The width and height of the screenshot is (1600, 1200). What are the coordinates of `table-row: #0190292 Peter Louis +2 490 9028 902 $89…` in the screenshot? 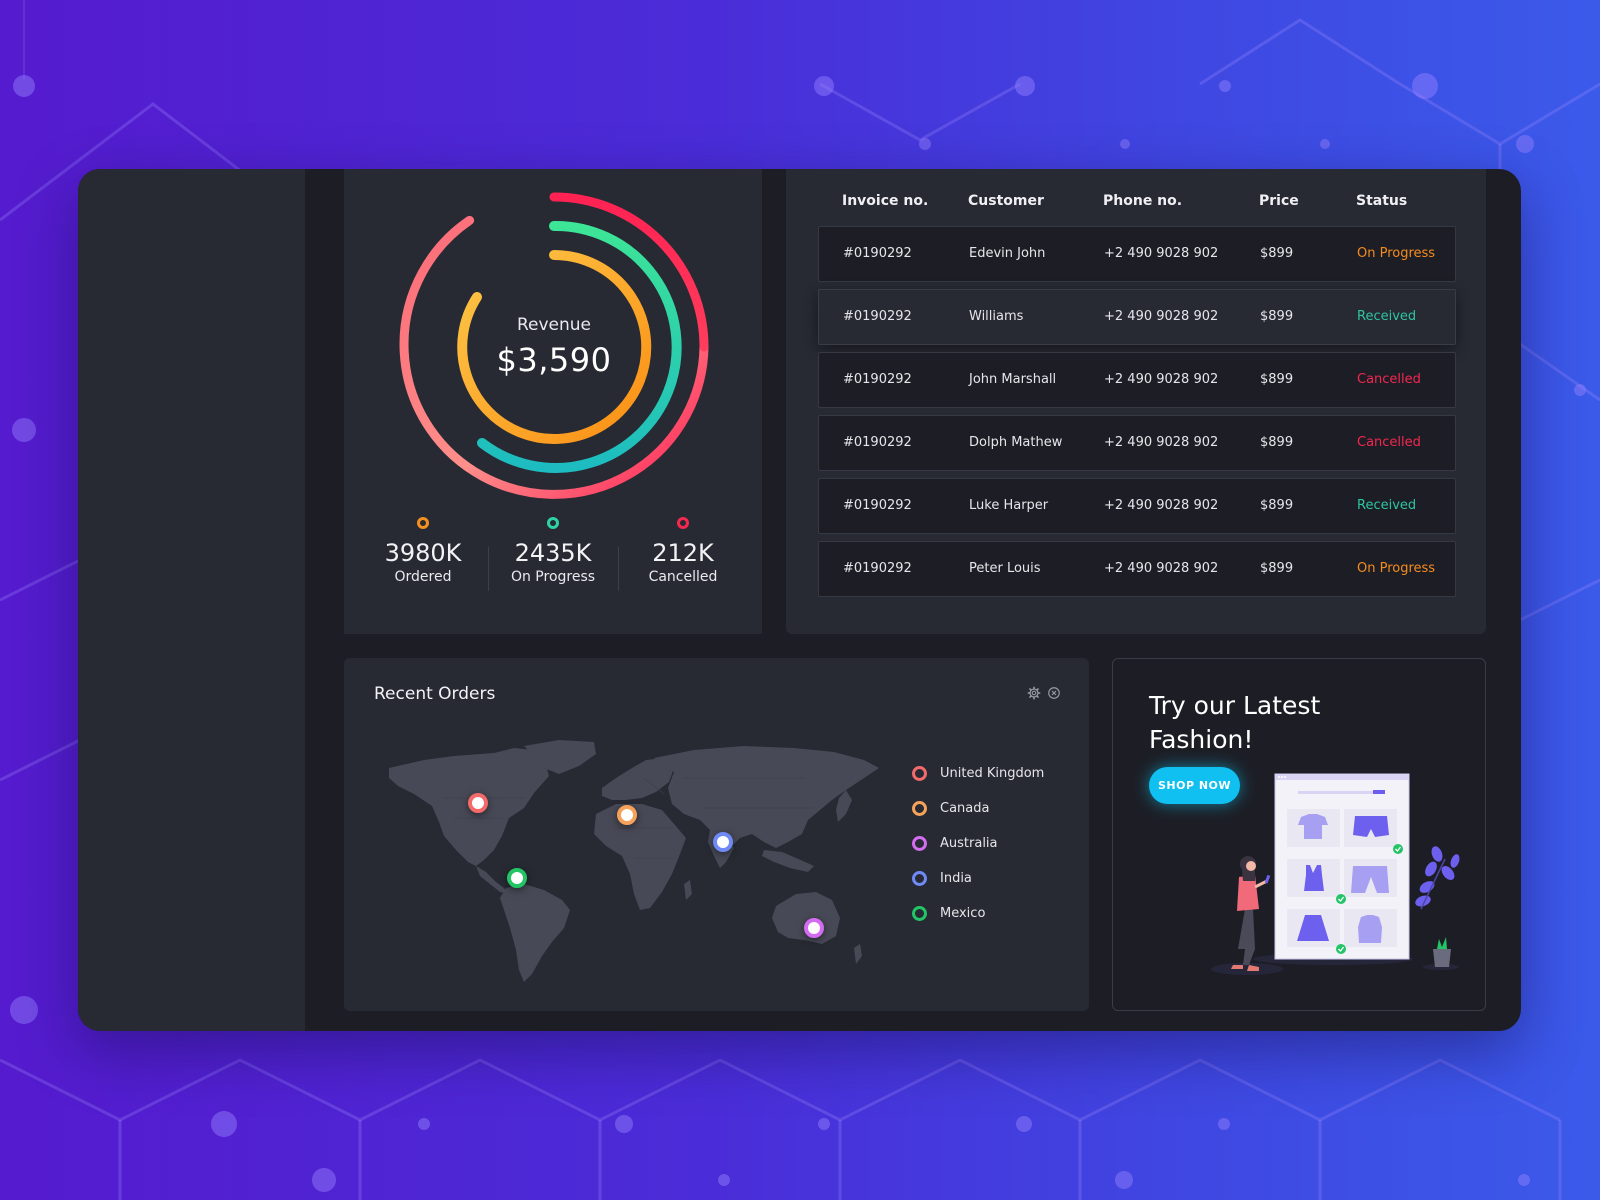 It's located at (1137, 569).